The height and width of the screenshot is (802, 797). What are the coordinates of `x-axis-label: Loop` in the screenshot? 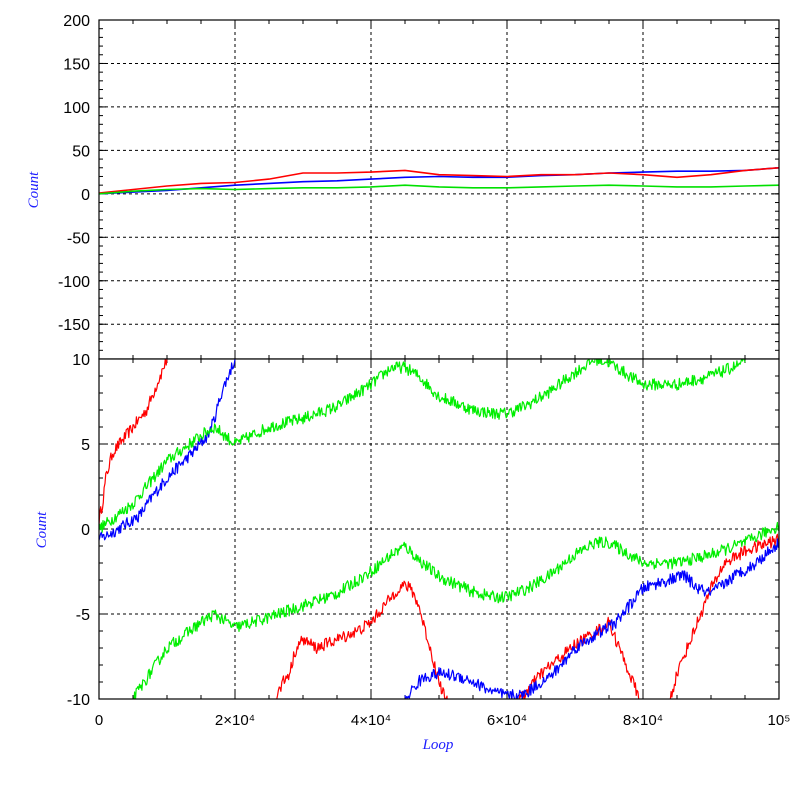 It's located at (438, 745).